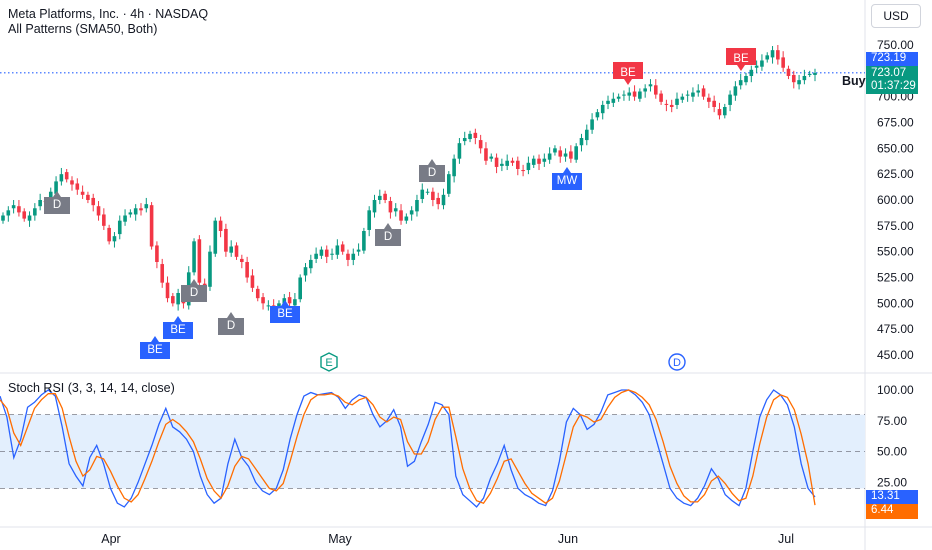 Image resolution: width=932 pixels, height=550 pixels. I want to click on symbol-title: Meta Platforms, Inc. · 4h · NASDAQ, so click(108, 14).